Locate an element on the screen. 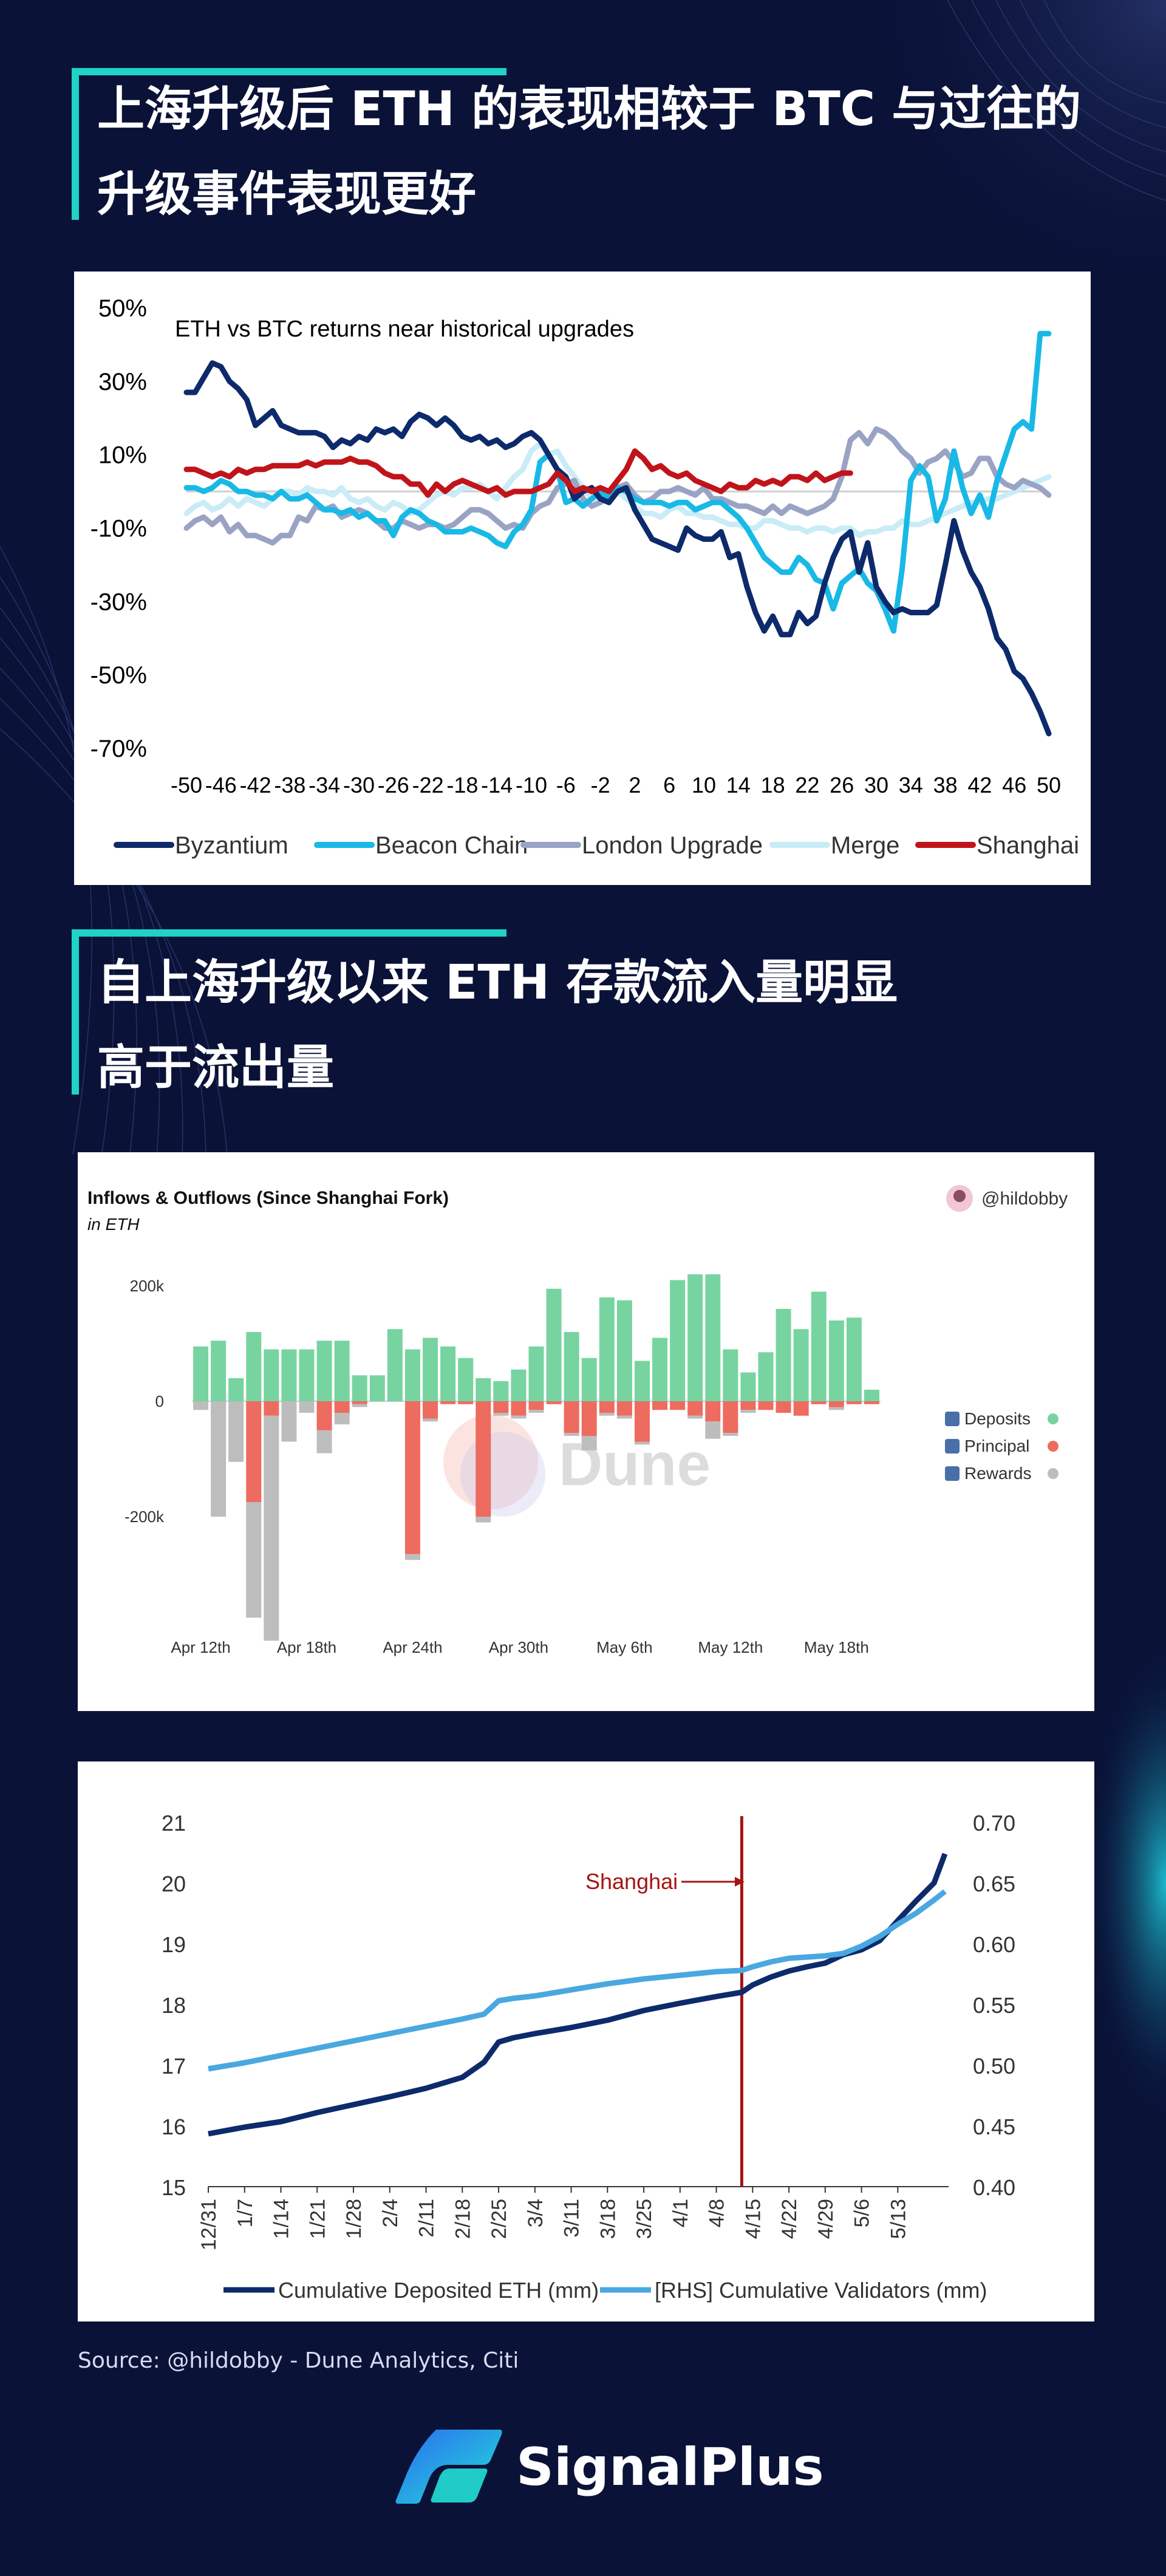 This screenshot has width=1166, height=2576. section1-title-block: 上海升级后 ETH 的表现相较于 BTC 与过往的 升级事件表现更好 is located at coordinates (613, 145).